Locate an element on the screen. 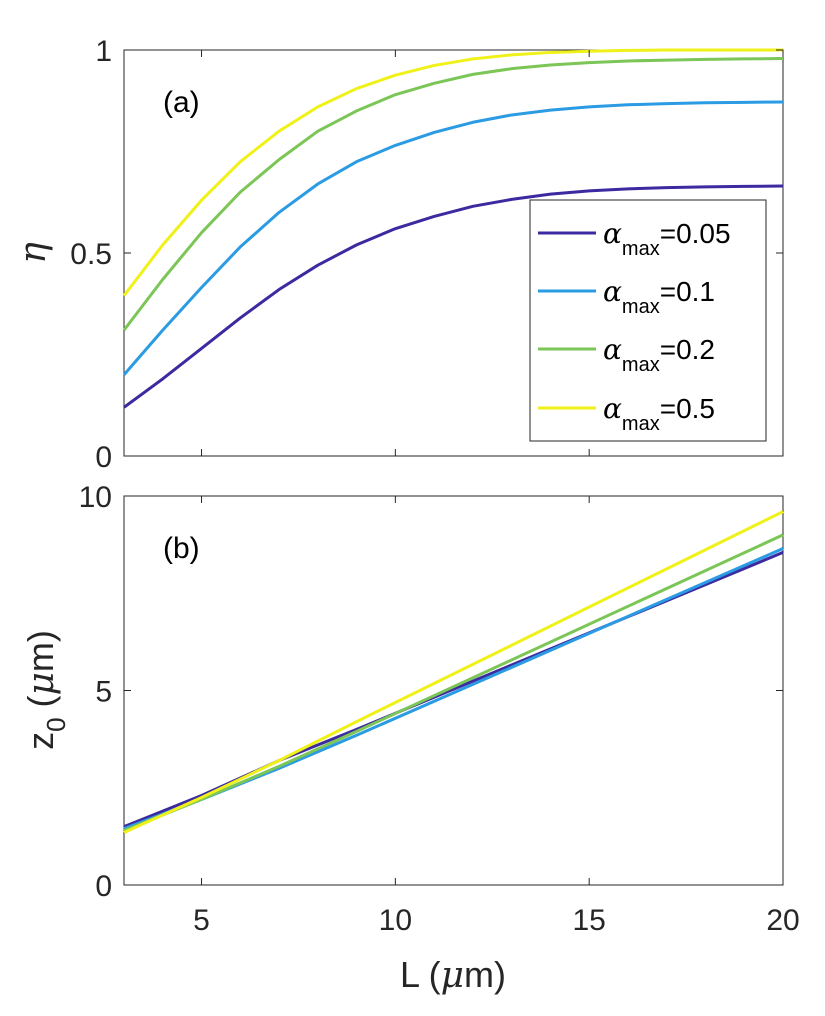  legend-label: αmax=0.2 is located at coordinates (659, 354).